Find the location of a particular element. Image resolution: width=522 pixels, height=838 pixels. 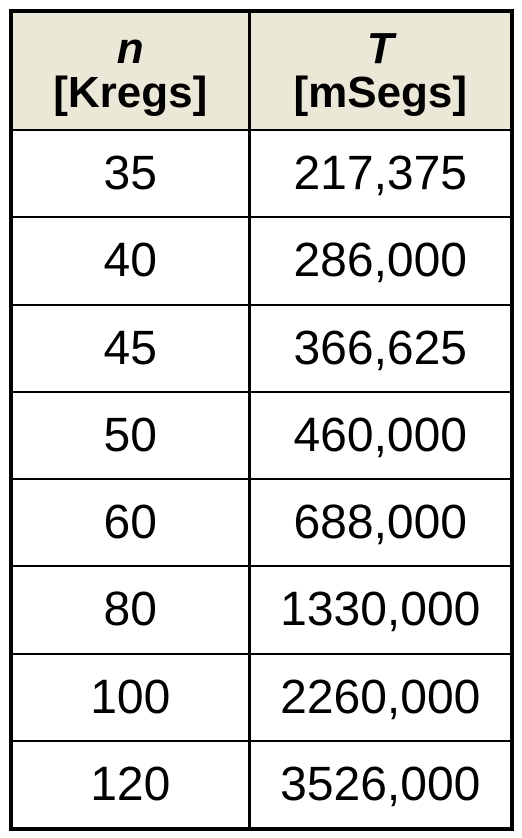

header-t-unit: [mSegs] is located at coordinates (380, 92).